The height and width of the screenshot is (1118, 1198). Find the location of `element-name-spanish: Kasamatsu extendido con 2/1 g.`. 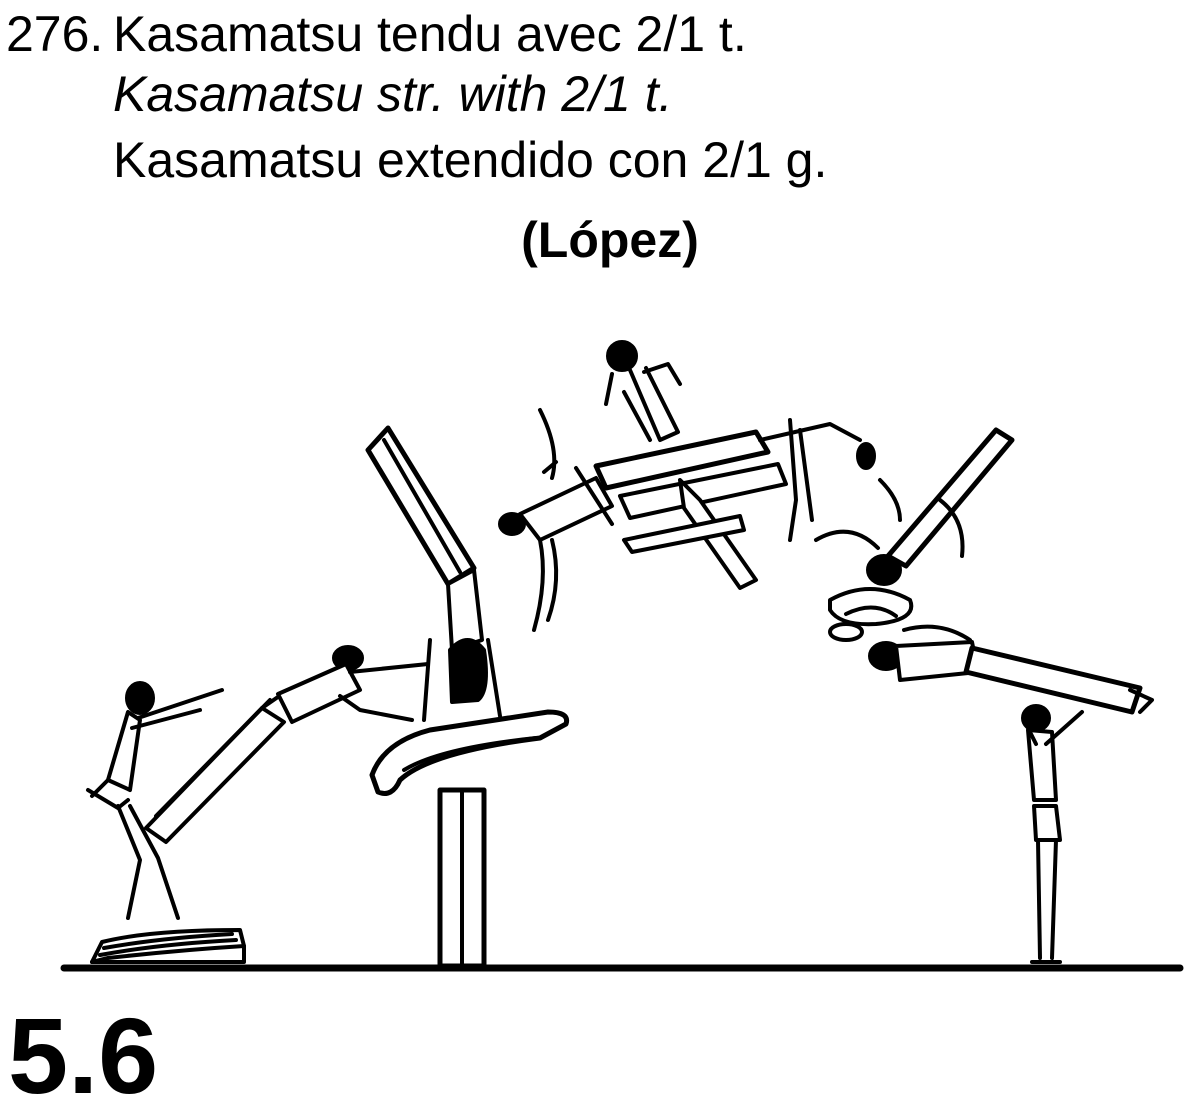

element-name-spanish: Kasamatsu extendido con 2/1 g. is located at coordinates (470, 160).